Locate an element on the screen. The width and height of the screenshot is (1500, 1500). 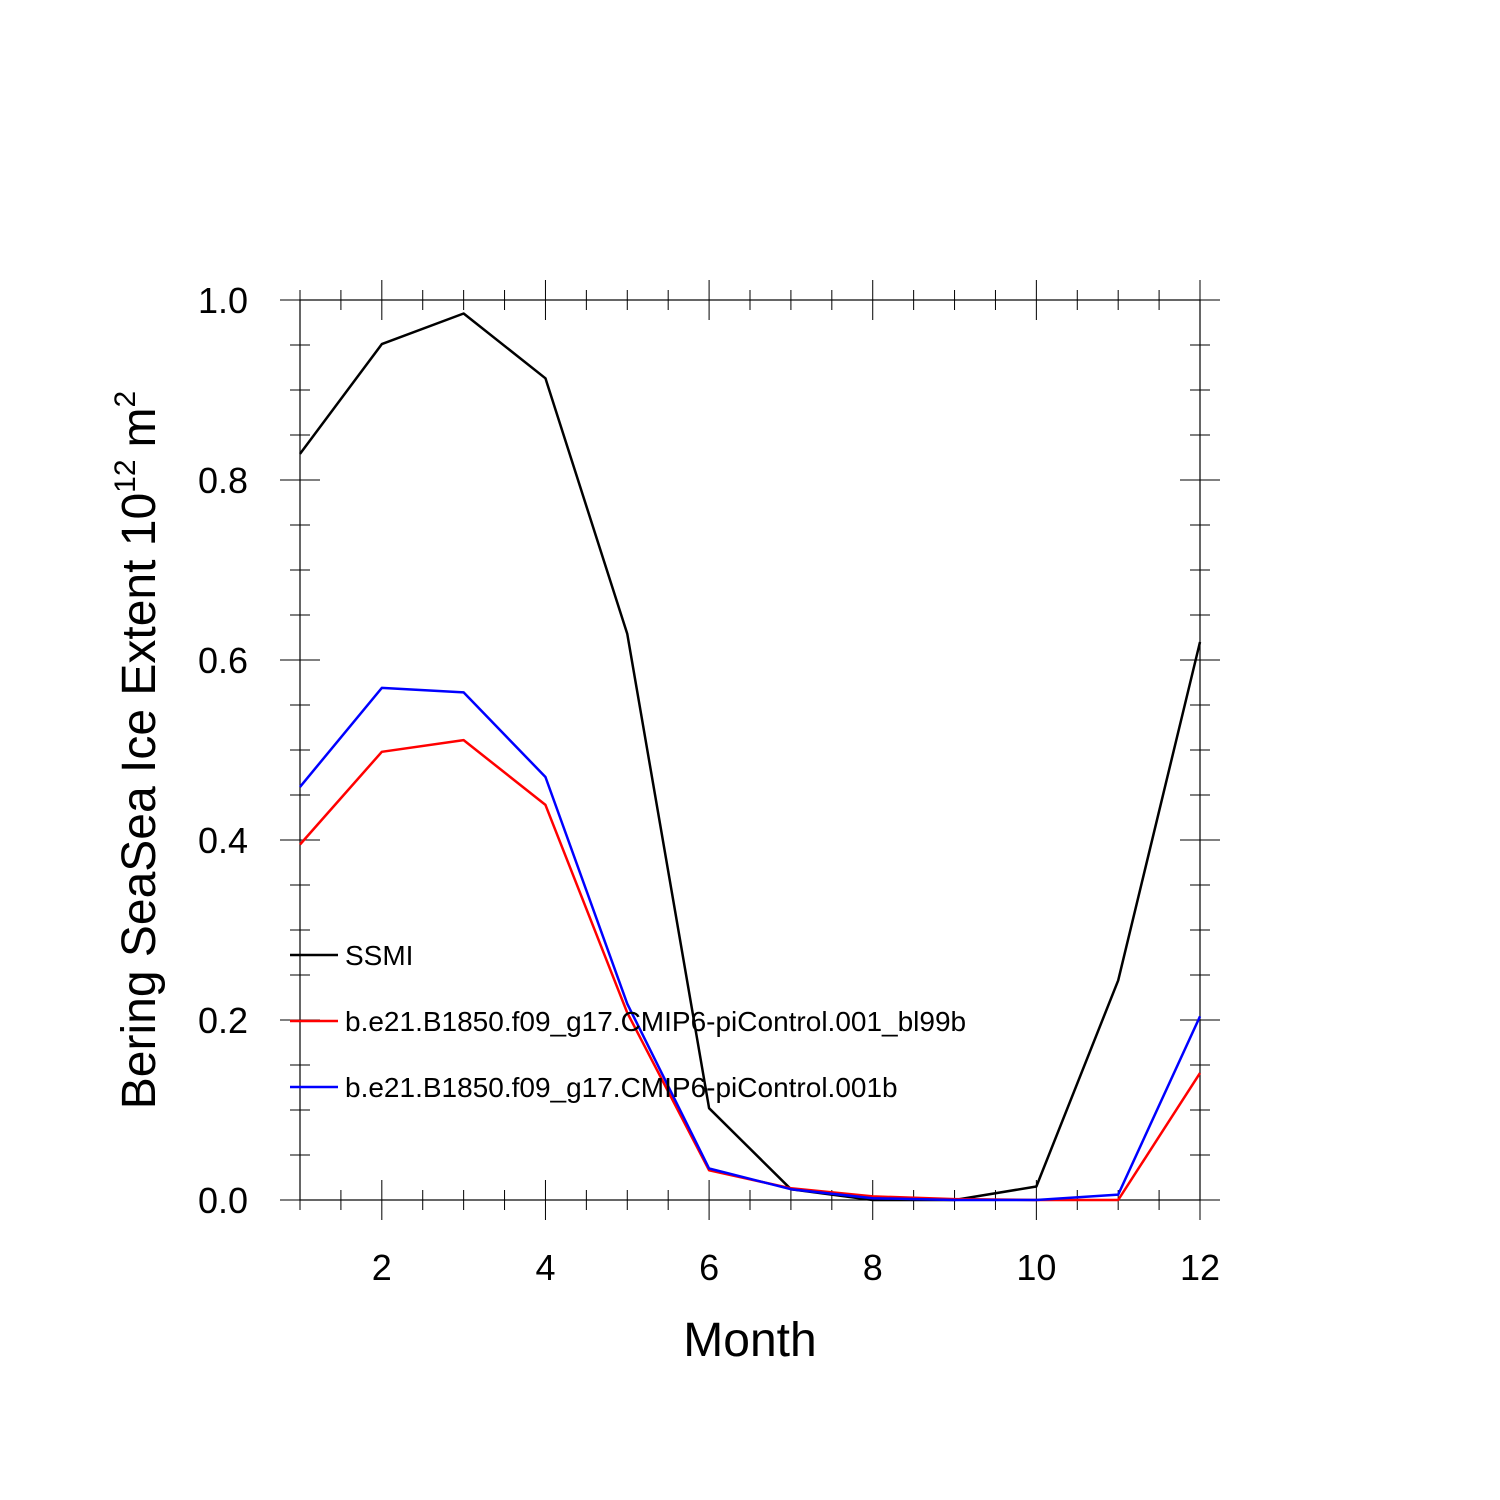
y-tick-label: 0.6 is located at coordinates (223, 660).